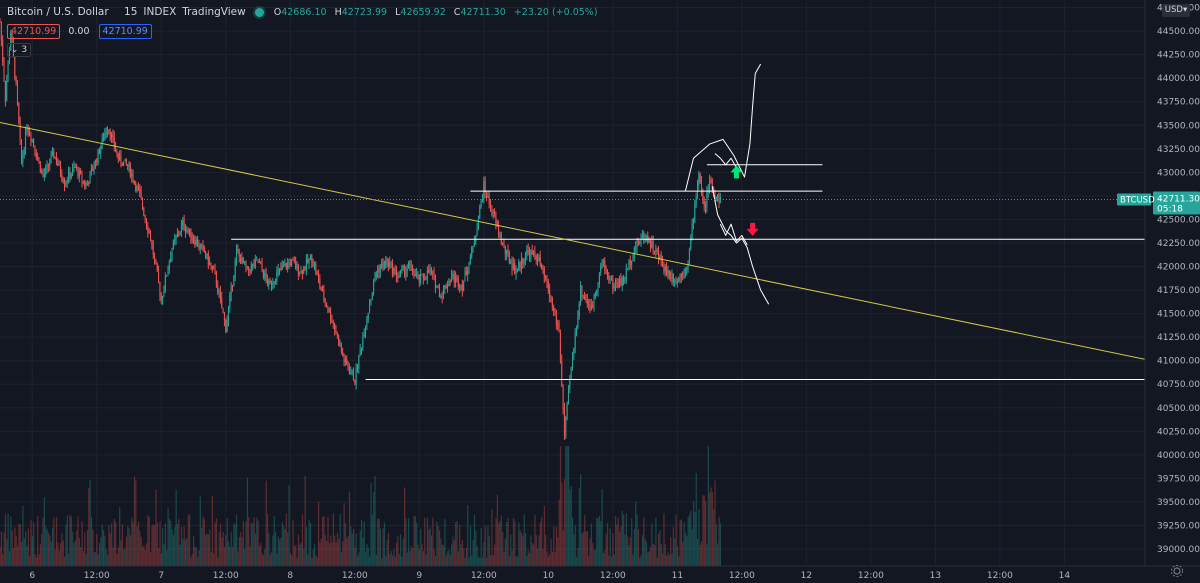  I want to click on time-tick-label: 12:00, so click(1000, 576).